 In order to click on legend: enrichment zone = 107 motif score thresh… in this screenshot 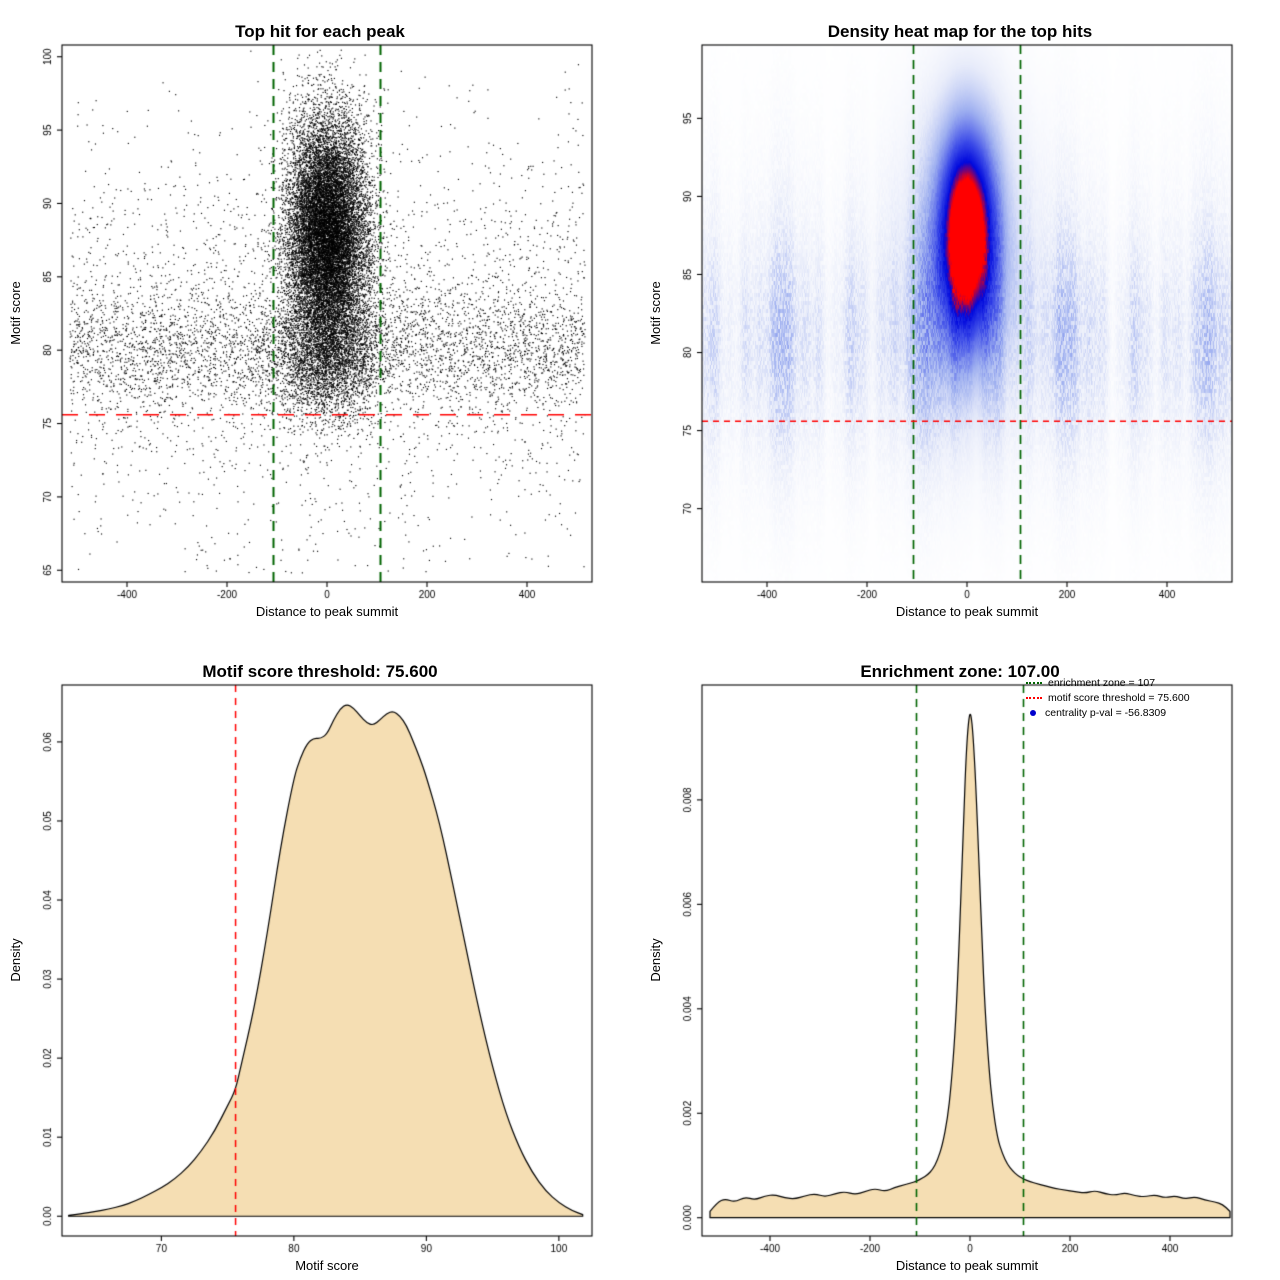, I will do `click(1108, 698)`.